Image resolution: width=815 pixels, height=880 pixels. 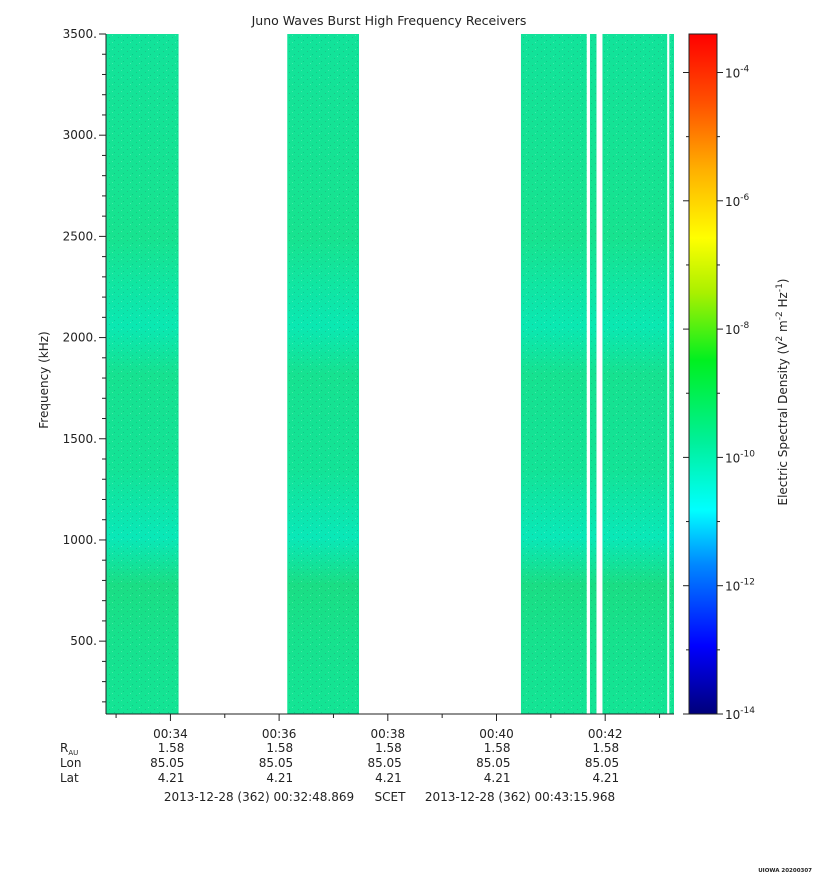 I want to click on colorbar-tick-label: 10⁻¹², so click(x=740, y=586).